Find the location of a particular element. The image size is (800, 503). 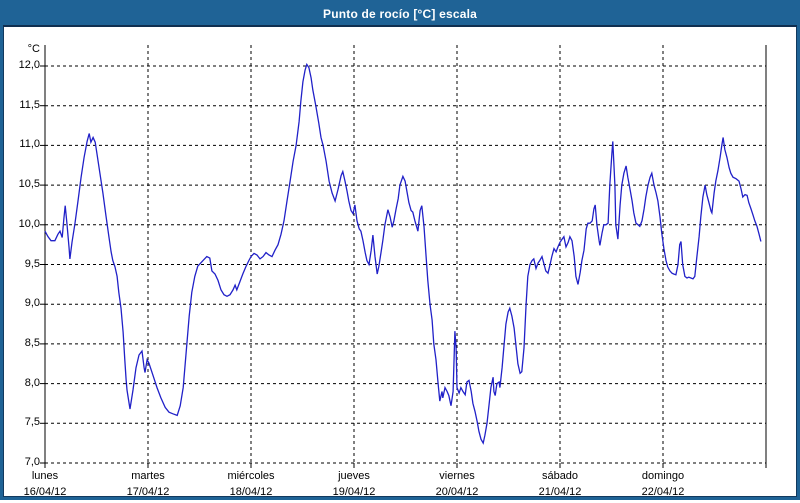

y-axis-unit: °C is located at coordinates (33, 49).